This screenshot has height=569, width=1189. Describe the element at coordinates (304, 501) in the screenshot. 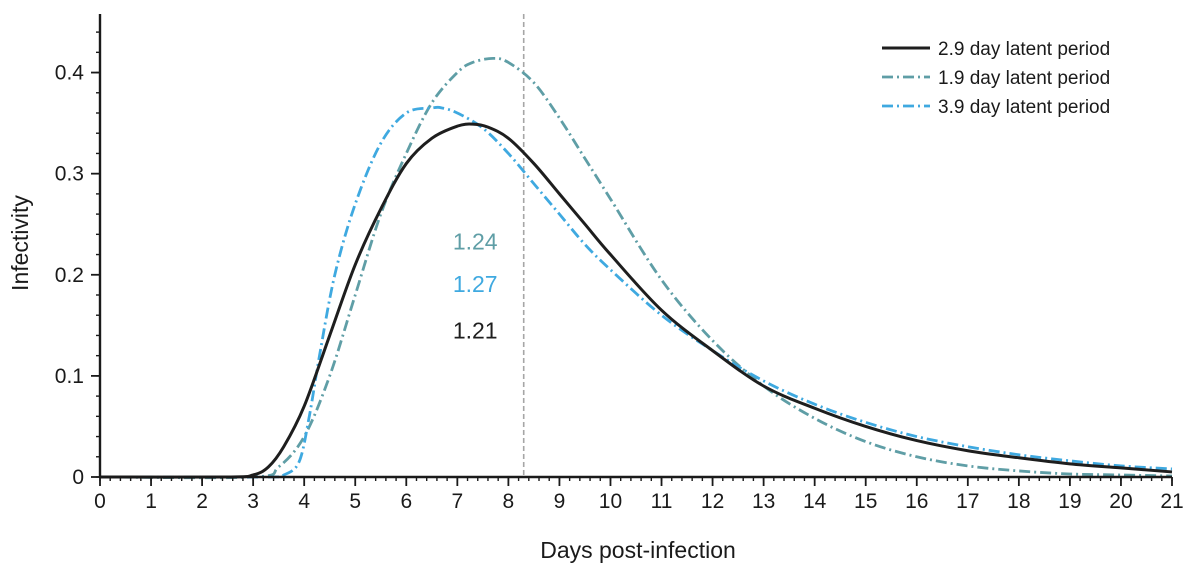

I see `x-tick-label: 4` at that location.